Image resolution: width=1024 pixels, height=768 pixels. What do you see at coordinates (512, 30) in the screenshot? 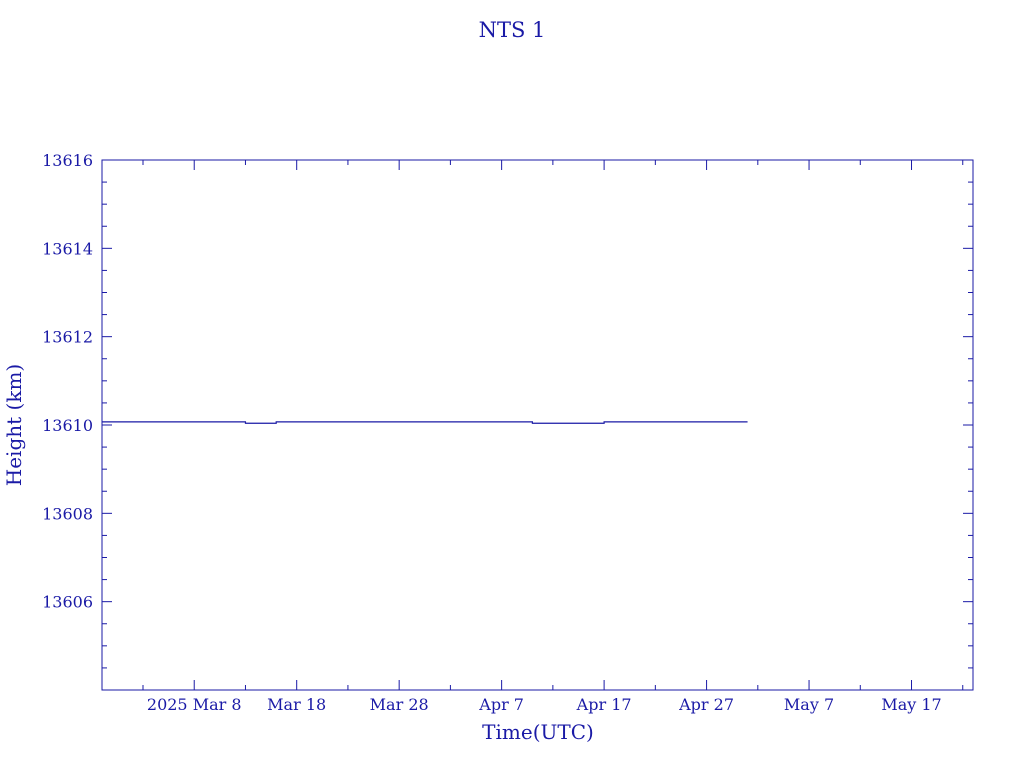
I see `chart-title: NTS 1` at bounding box center [512, 30].